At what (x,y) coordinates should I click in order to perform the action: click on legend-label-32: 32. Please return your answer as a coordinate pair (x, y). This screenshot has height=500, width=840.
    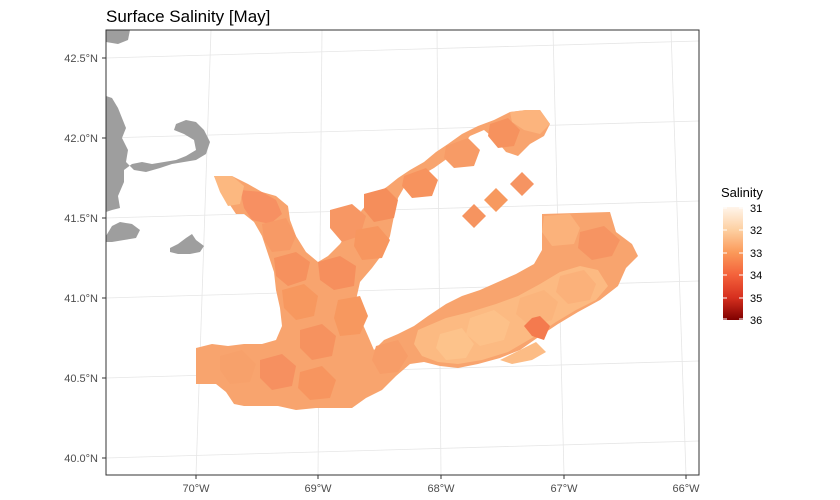
    Looking at the image, I should click on (756, 231).